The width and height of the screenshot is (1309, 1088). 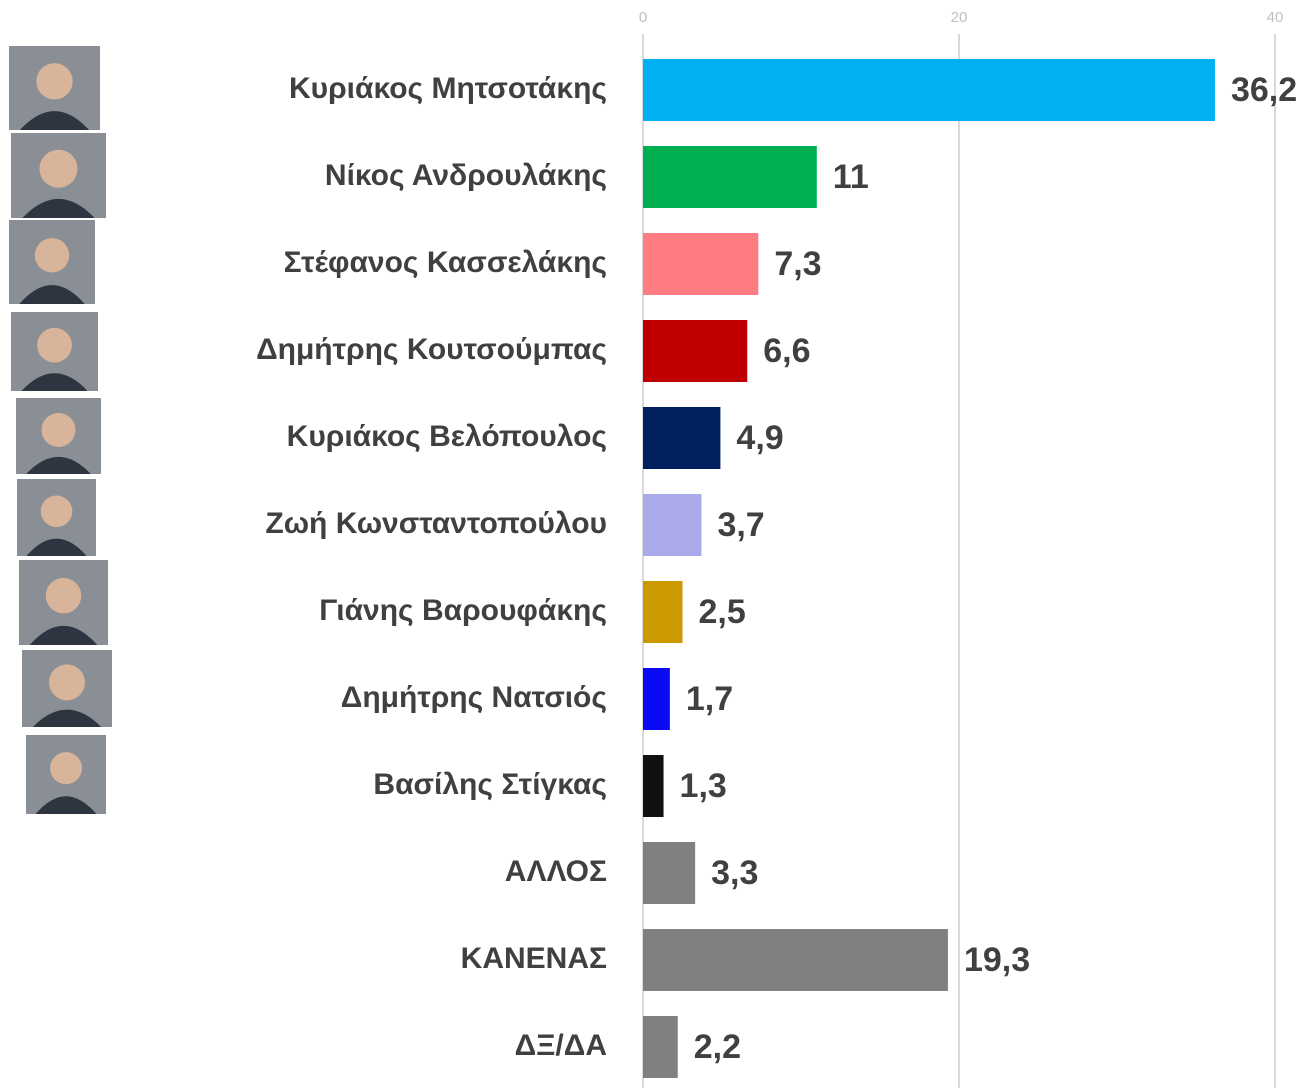 I want to click on value-label: 1,7, so click(x=709, y=699).